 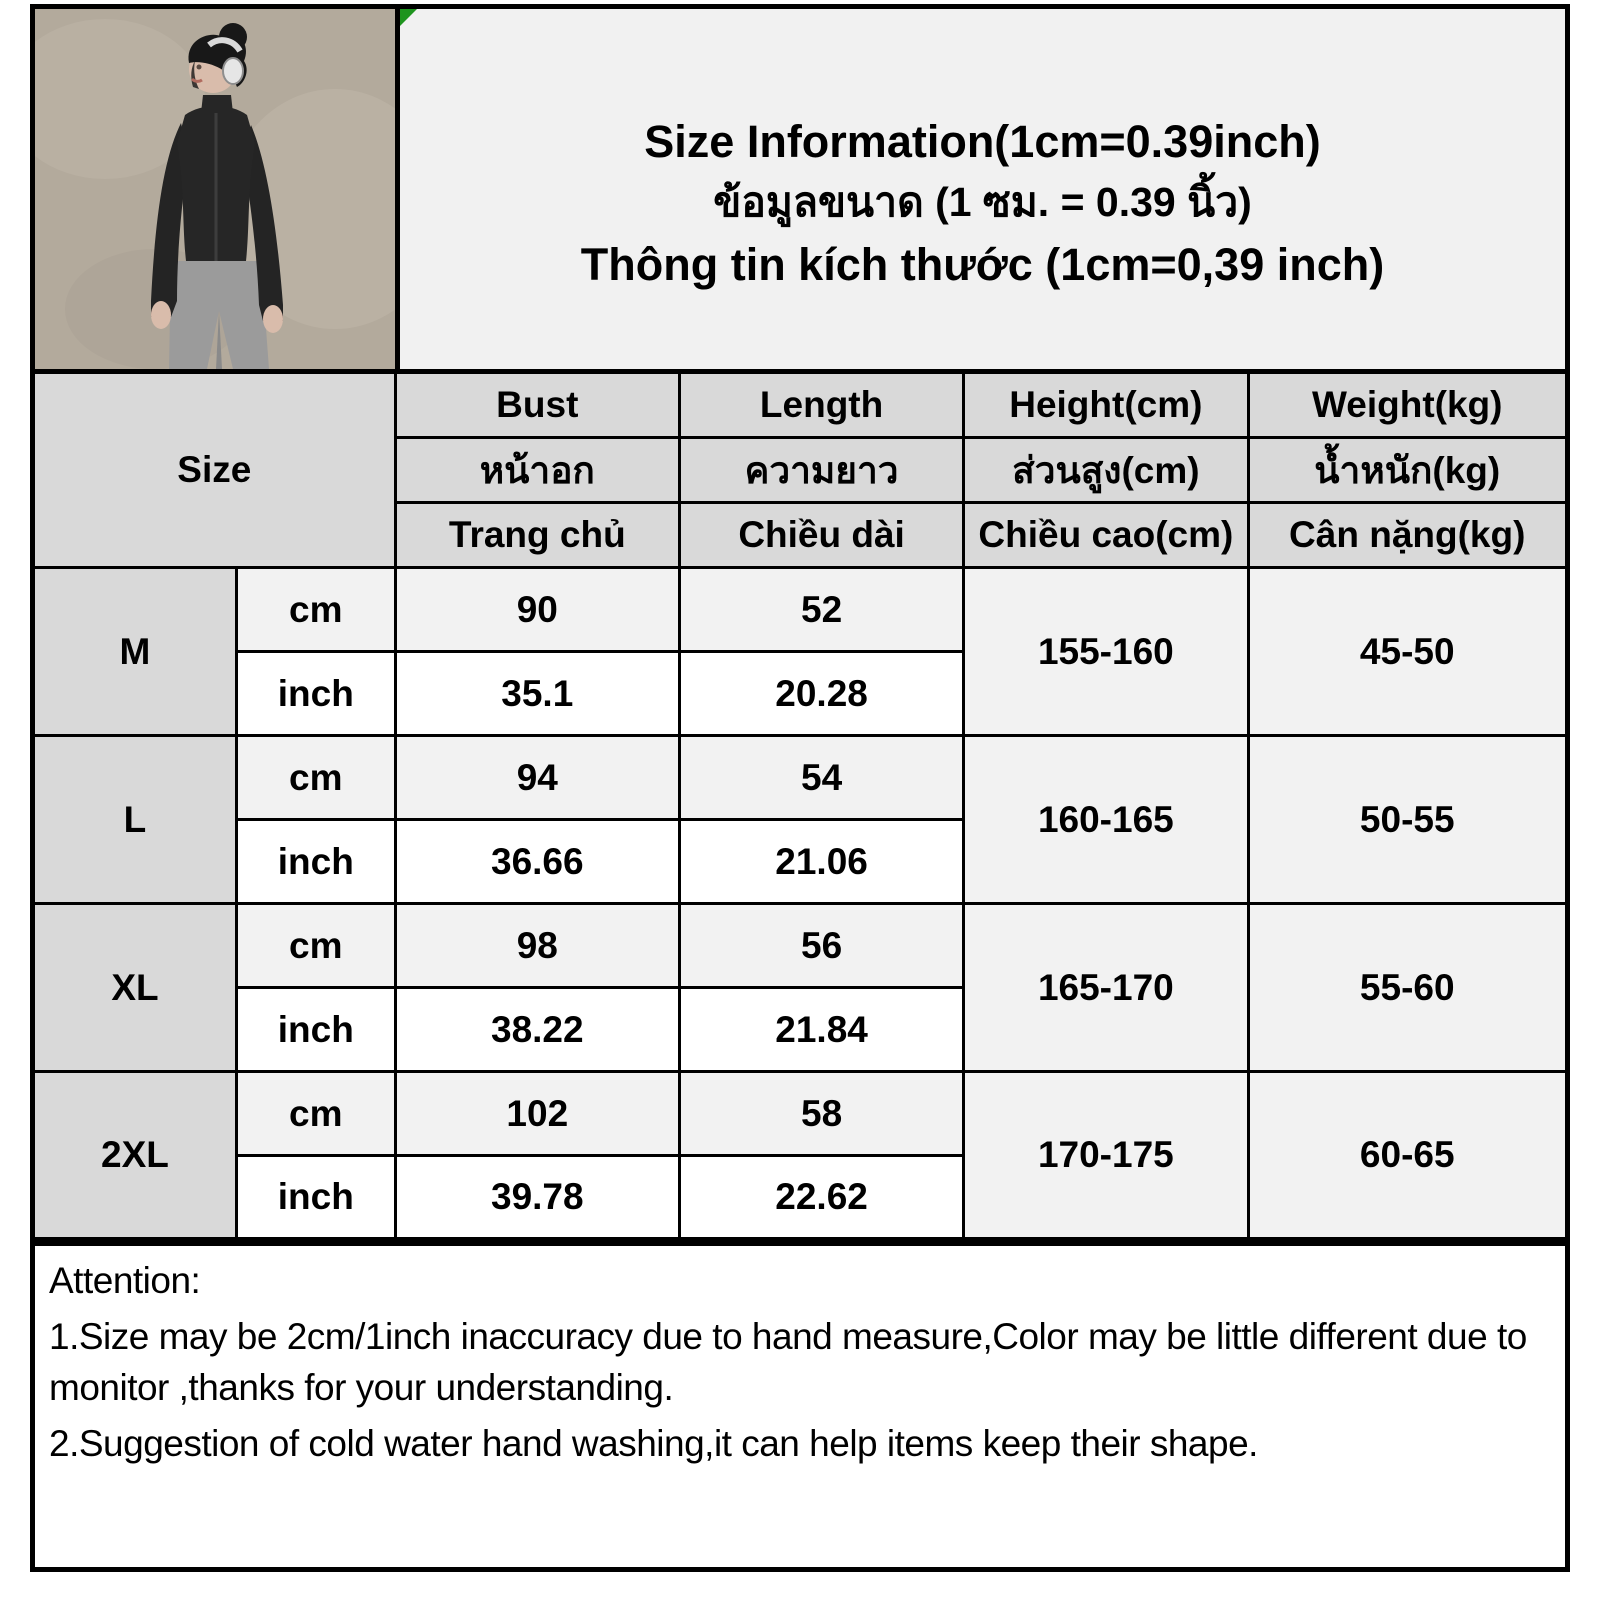 I want to click on col-header-height-th: ส่วนสูง(cm), so click(x=1106, y=470).